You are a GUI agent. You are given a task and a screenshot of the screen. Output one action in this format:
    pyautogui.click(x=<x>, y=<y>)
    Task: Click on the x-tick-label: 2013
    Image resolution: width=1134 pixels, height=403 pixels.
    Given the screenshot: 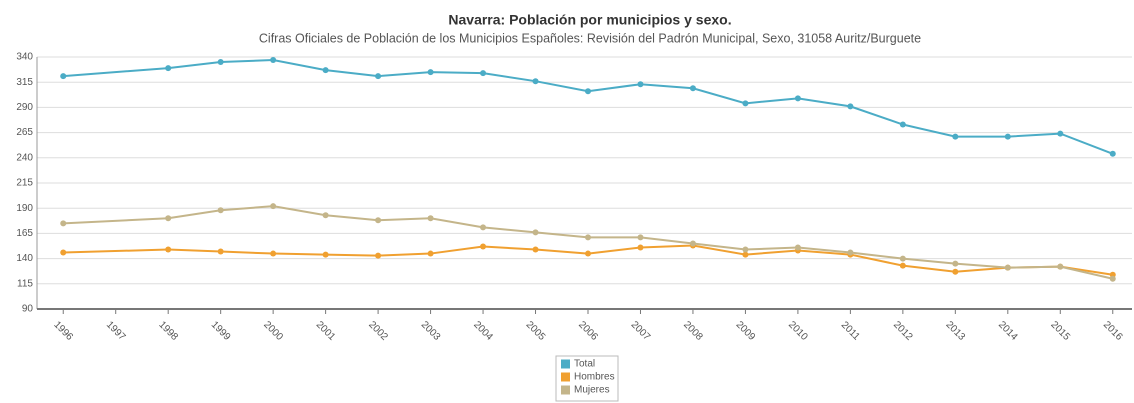 What is the action you would take?
    pyautogui.click(x=955, y=331)
    